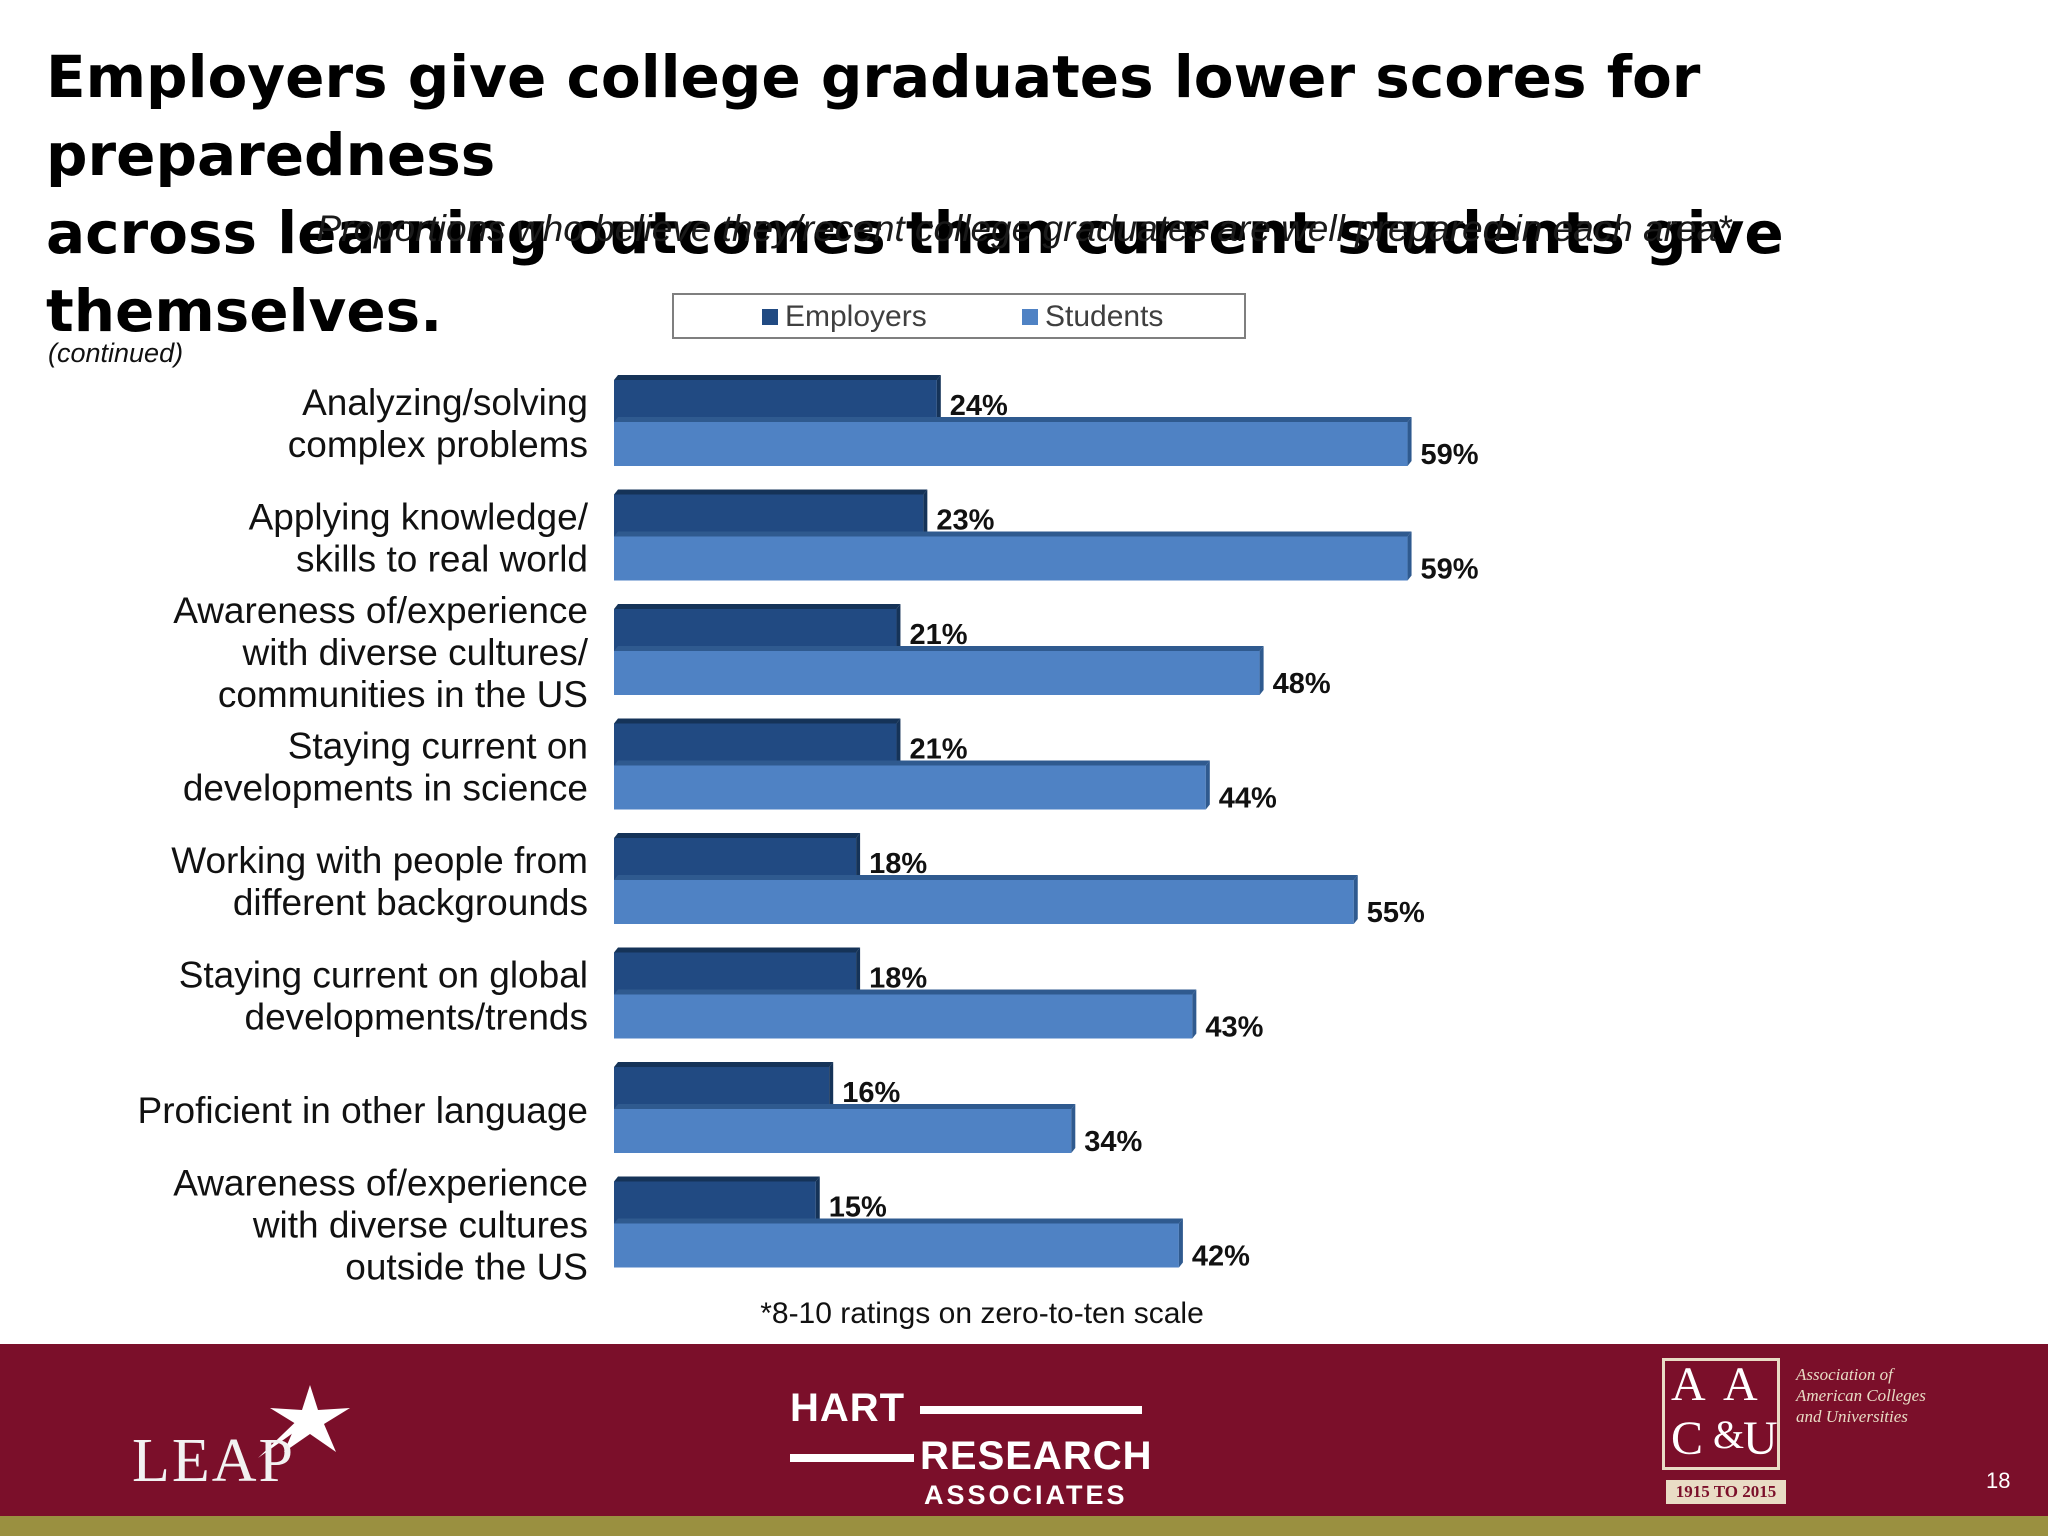  Describe the element at coordinates (1998, 1480) in the screenshot. I see `page-number: 18` at that location.